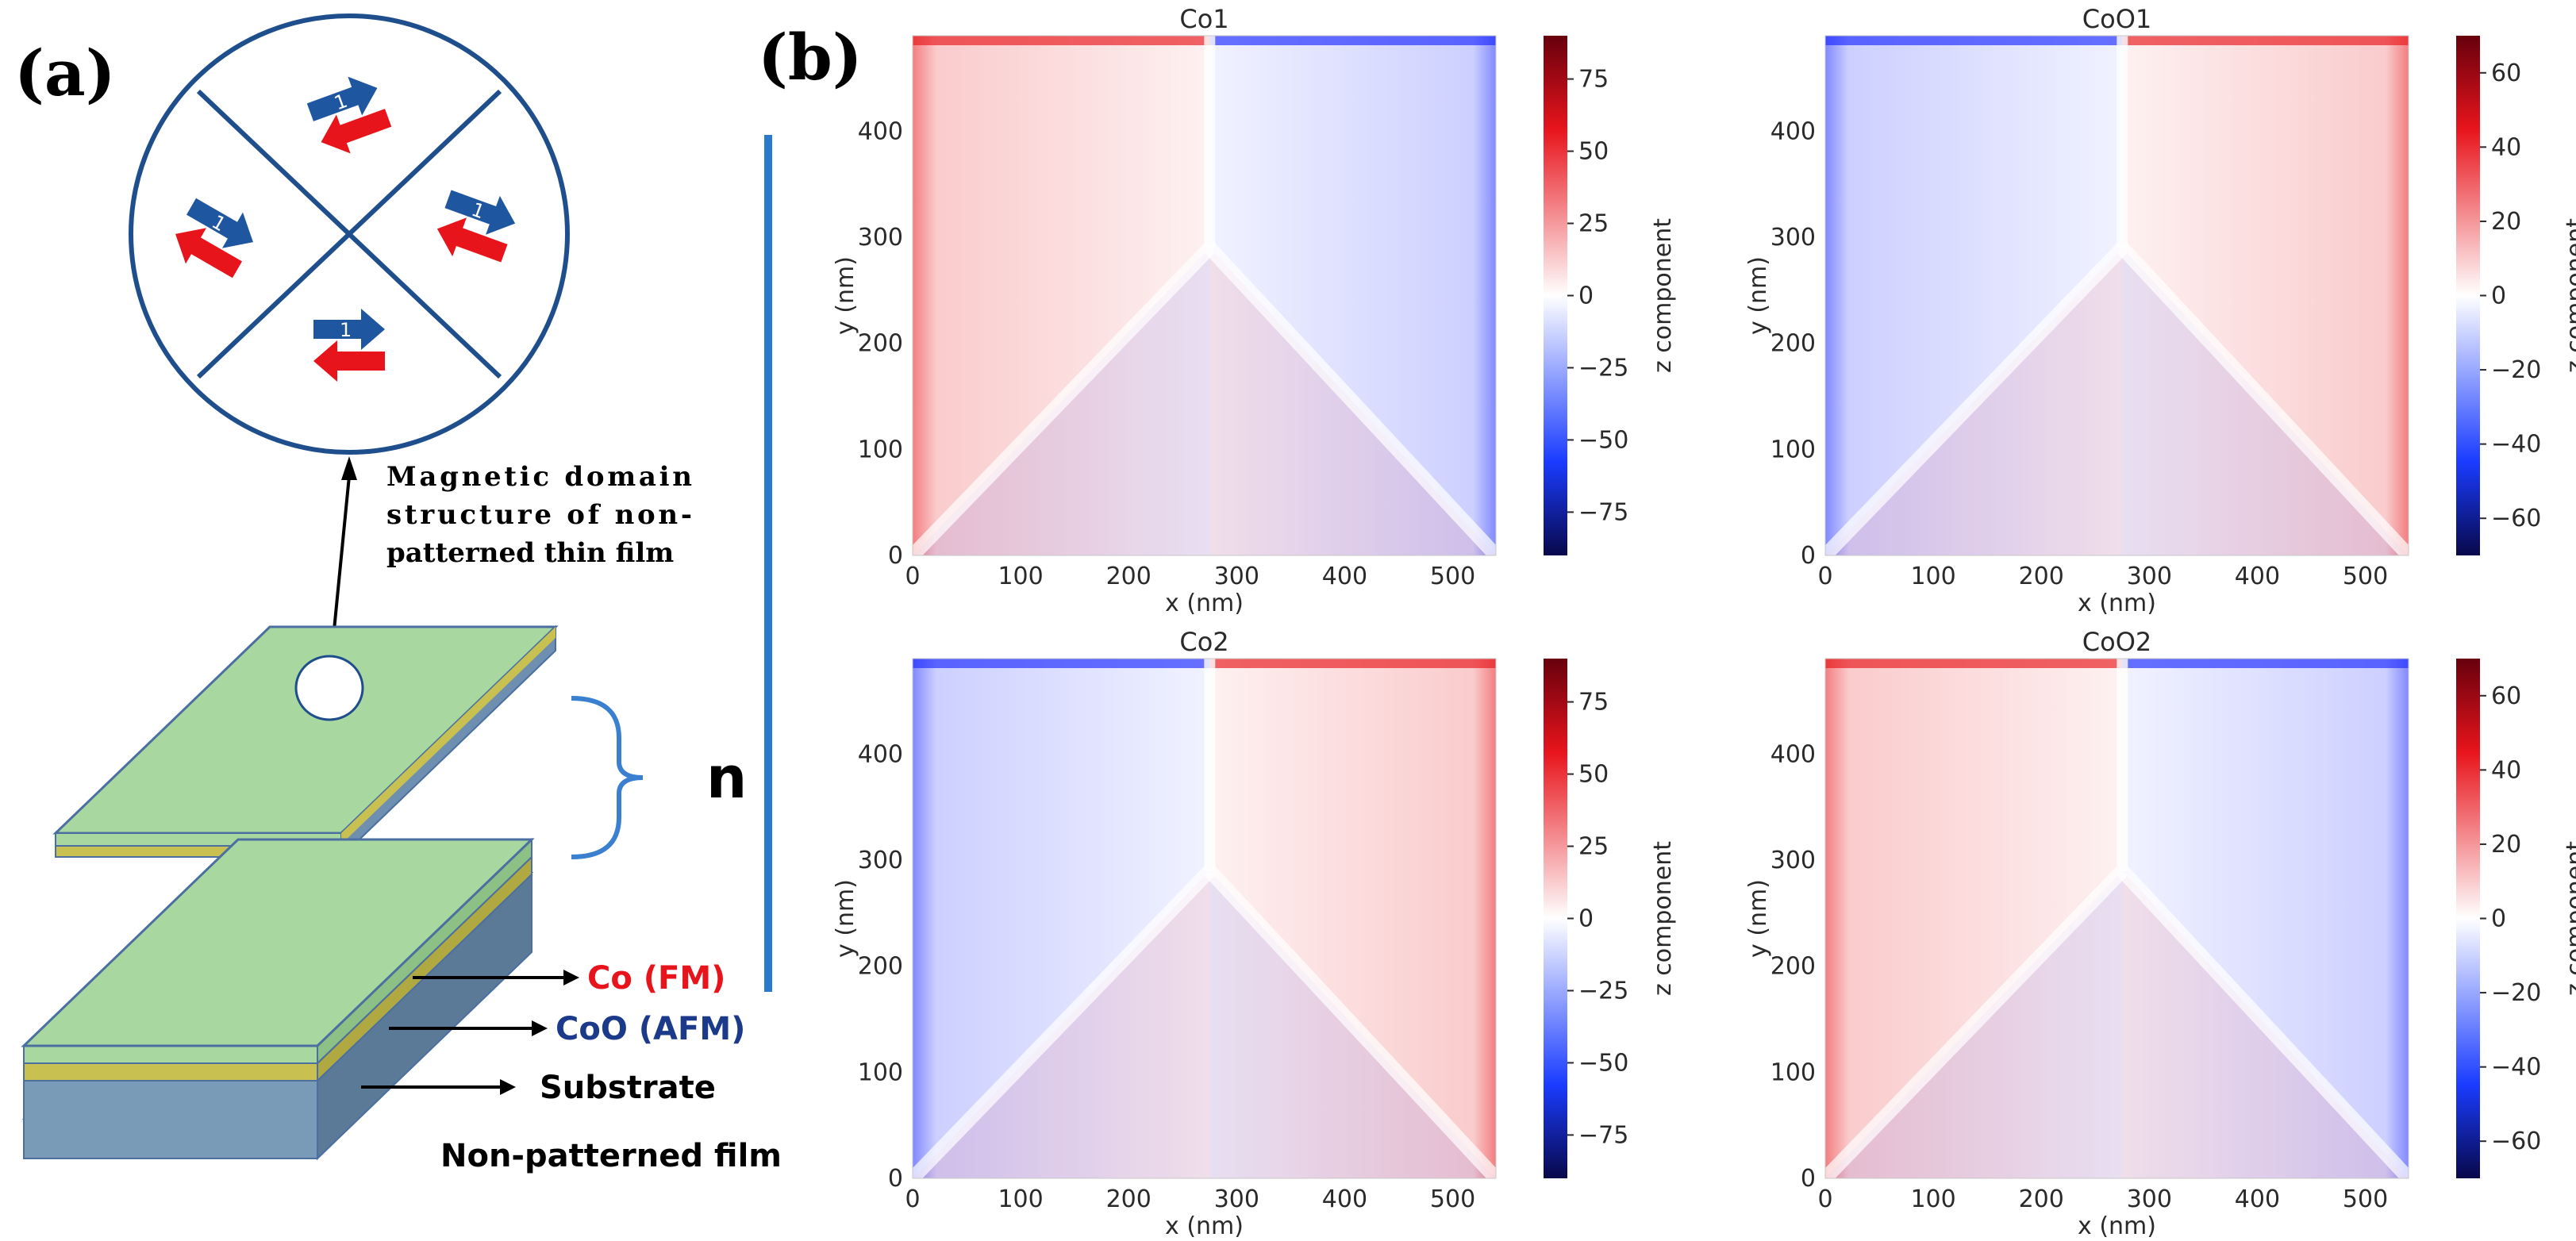  Describe the element at coordinates (65, 73) in the screenshot. I see `panel-a-label: (a)` at that location.